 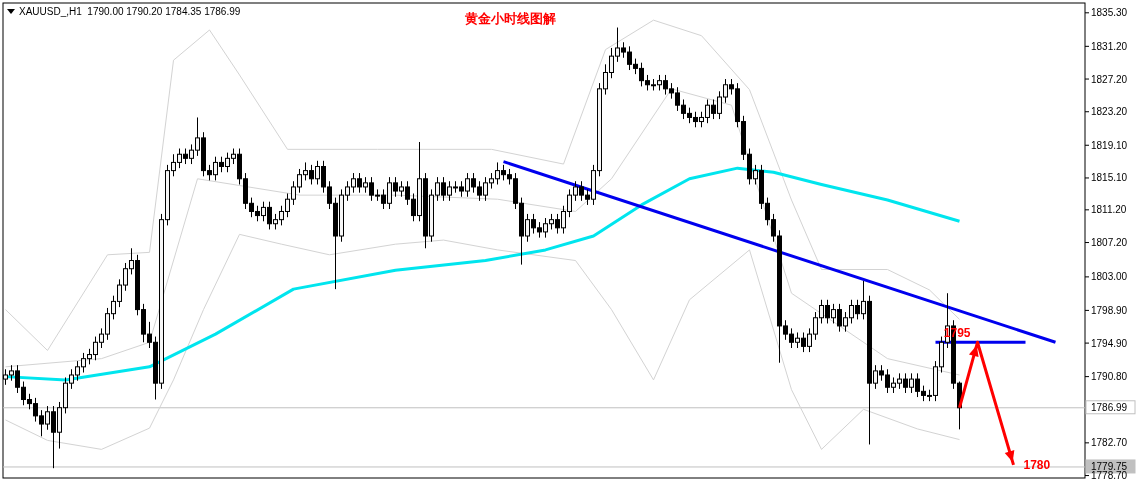 I want to click on y-tick-label: 1823.20, so click(x=1109, y=112).